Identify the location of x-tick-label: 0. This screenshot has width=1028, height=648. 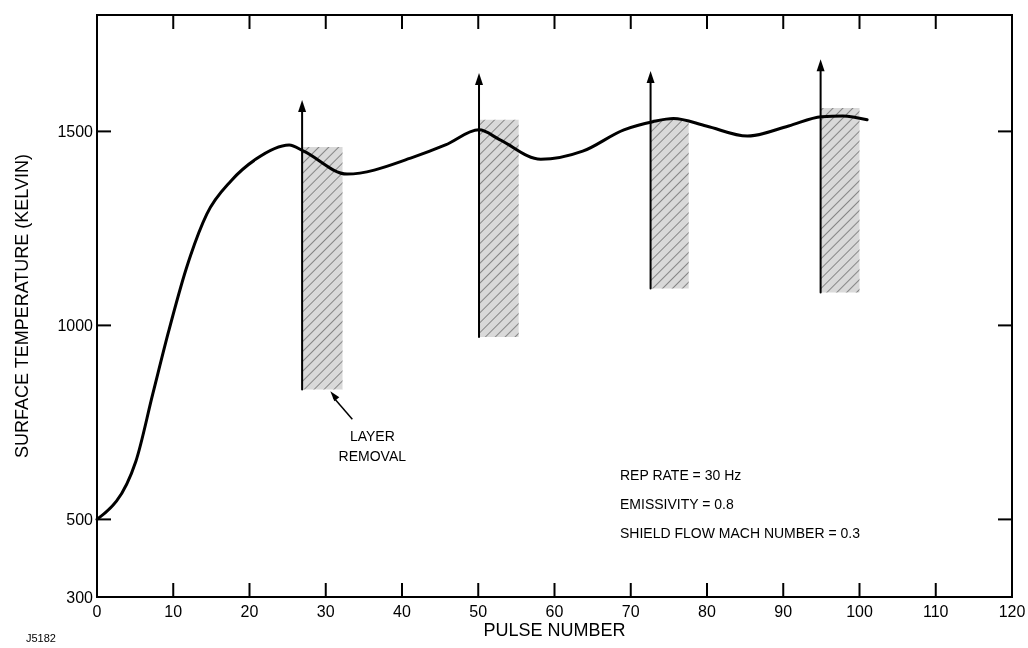
(97, 611).